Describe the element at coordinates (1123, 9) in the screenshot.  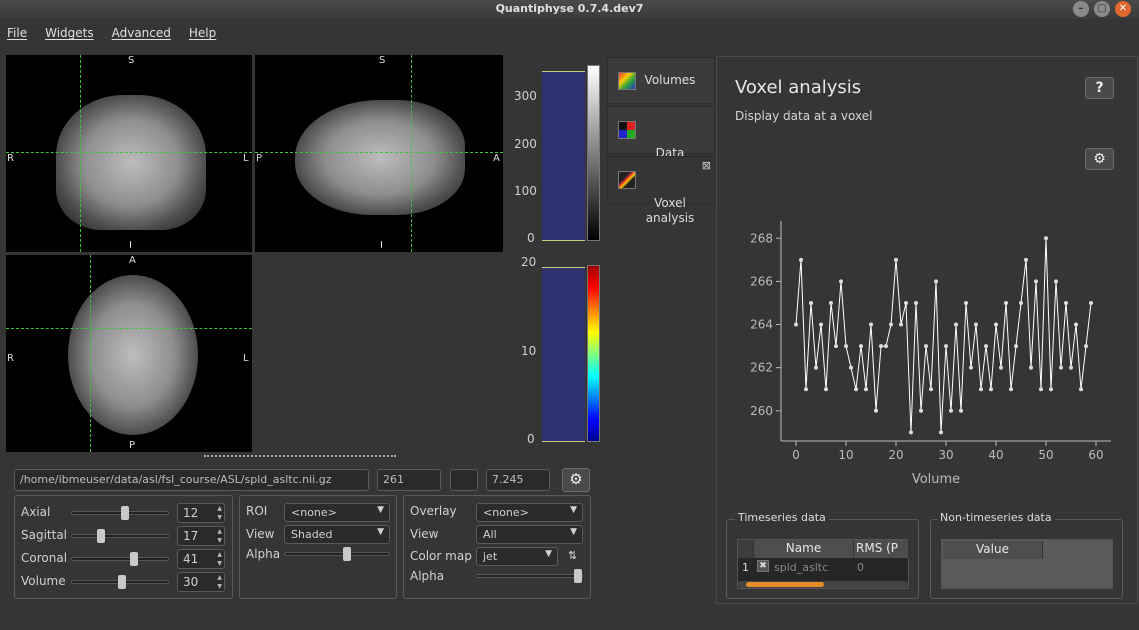
I see `close-icon: ✕` at that location.